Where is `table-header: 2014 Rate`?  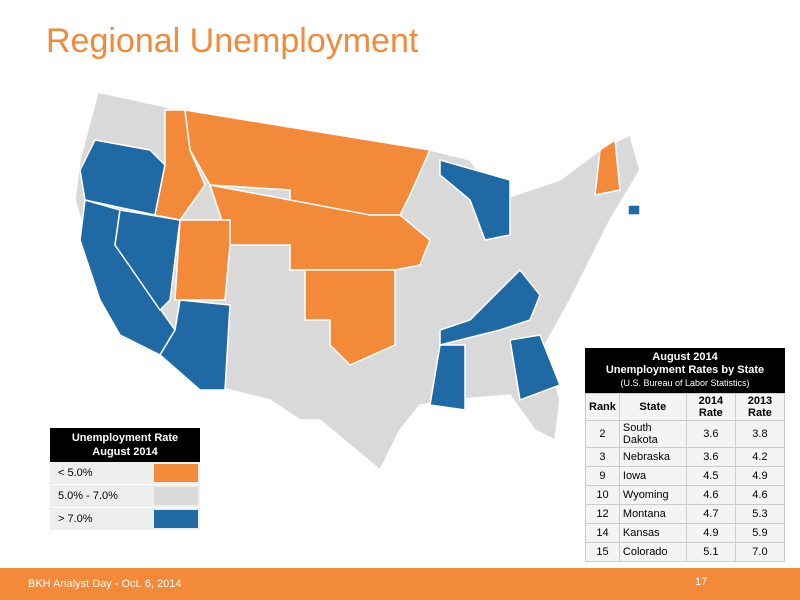
table-header: 2014 Rate is located at coordinates (710, 407).